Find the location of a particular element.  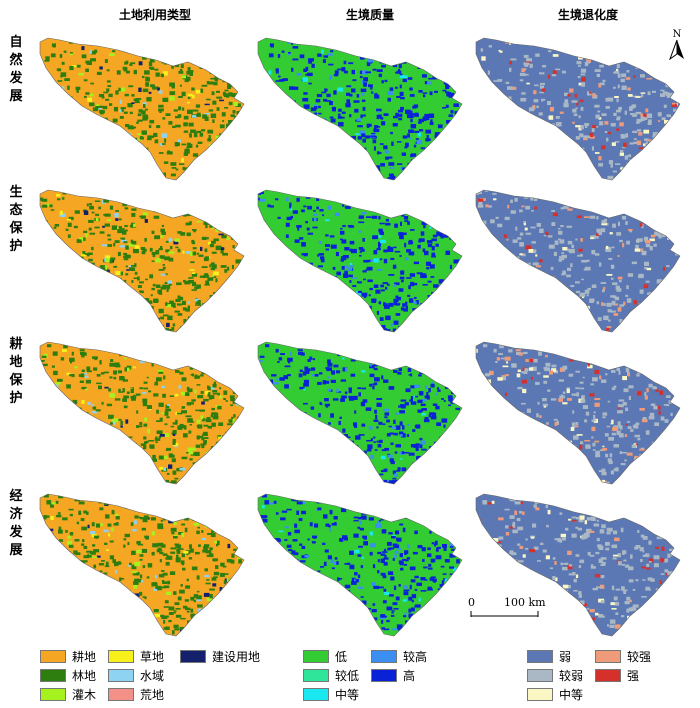

landuse-legend-label: 水域 is located at coordinates (152, 676).